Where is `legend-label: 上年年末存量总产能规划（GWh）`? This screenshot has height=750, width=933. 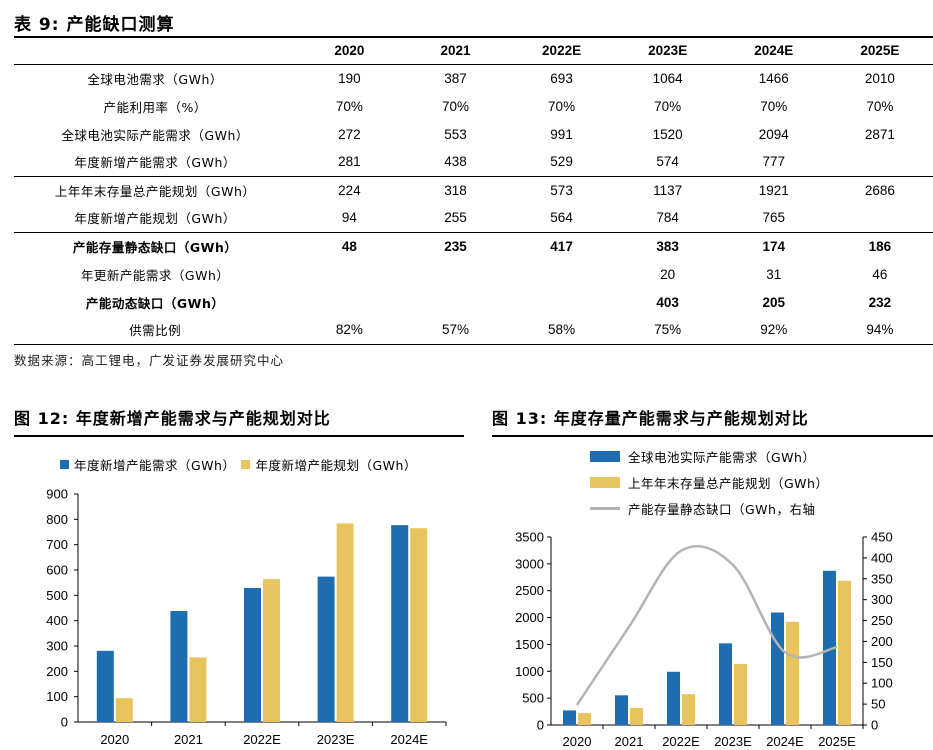 legend-label: 上年年末存量总产能规划（GWh） is located at coordinates (728, 483).